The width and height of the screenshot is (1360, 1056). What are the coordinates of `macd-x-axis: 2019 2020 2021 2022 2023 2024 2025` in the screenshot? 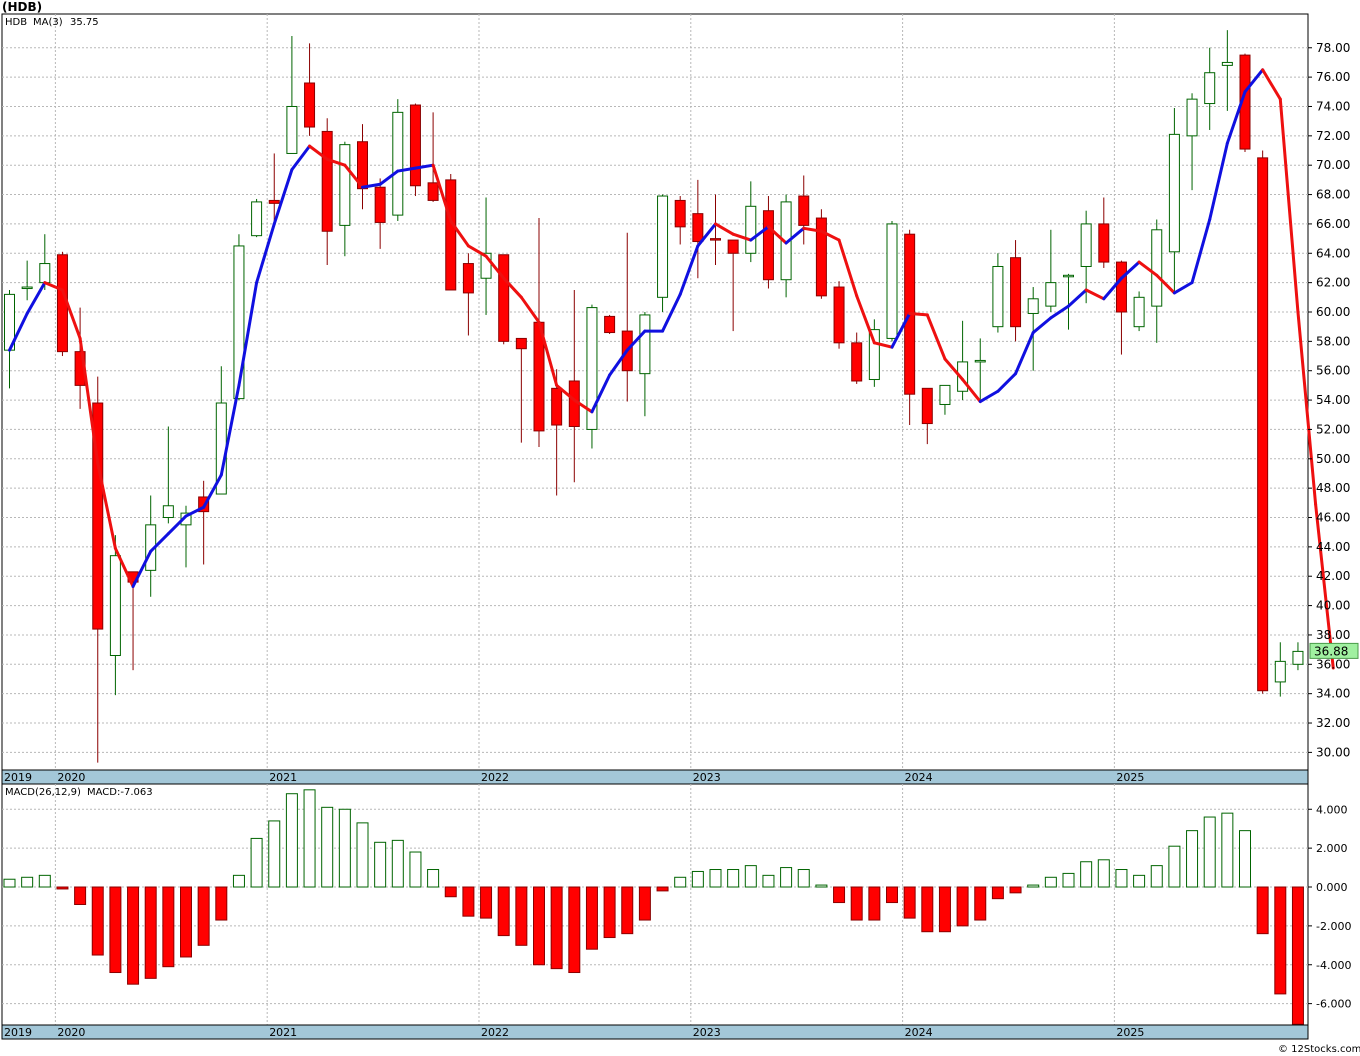 It's located at (574, 1032).